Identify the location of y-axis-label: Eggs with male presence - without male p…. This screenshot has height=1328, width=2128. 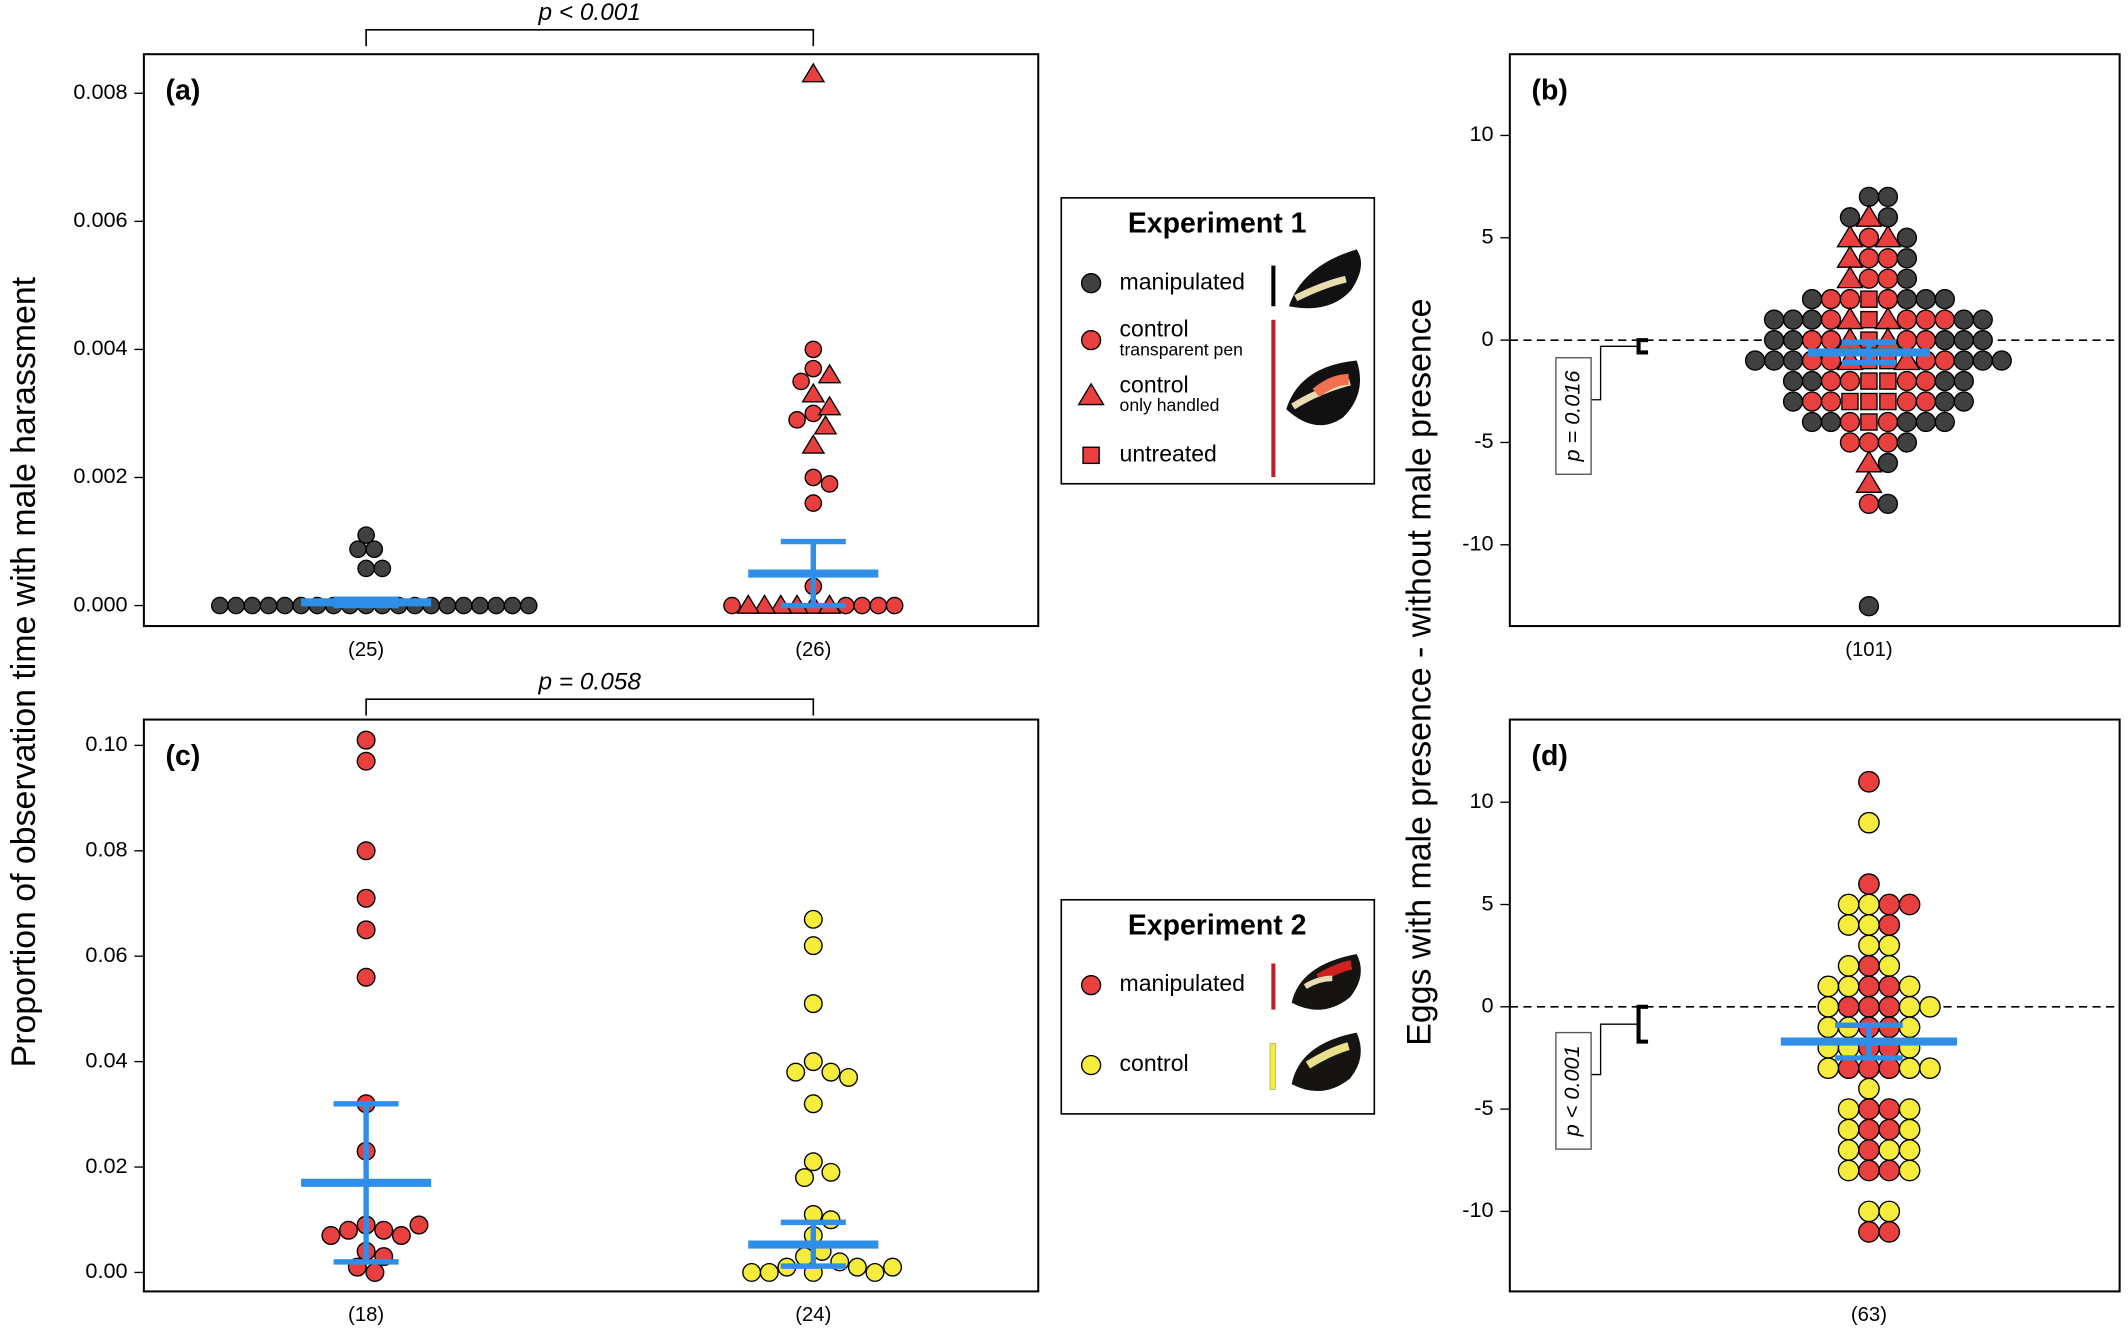
(1420, 672).